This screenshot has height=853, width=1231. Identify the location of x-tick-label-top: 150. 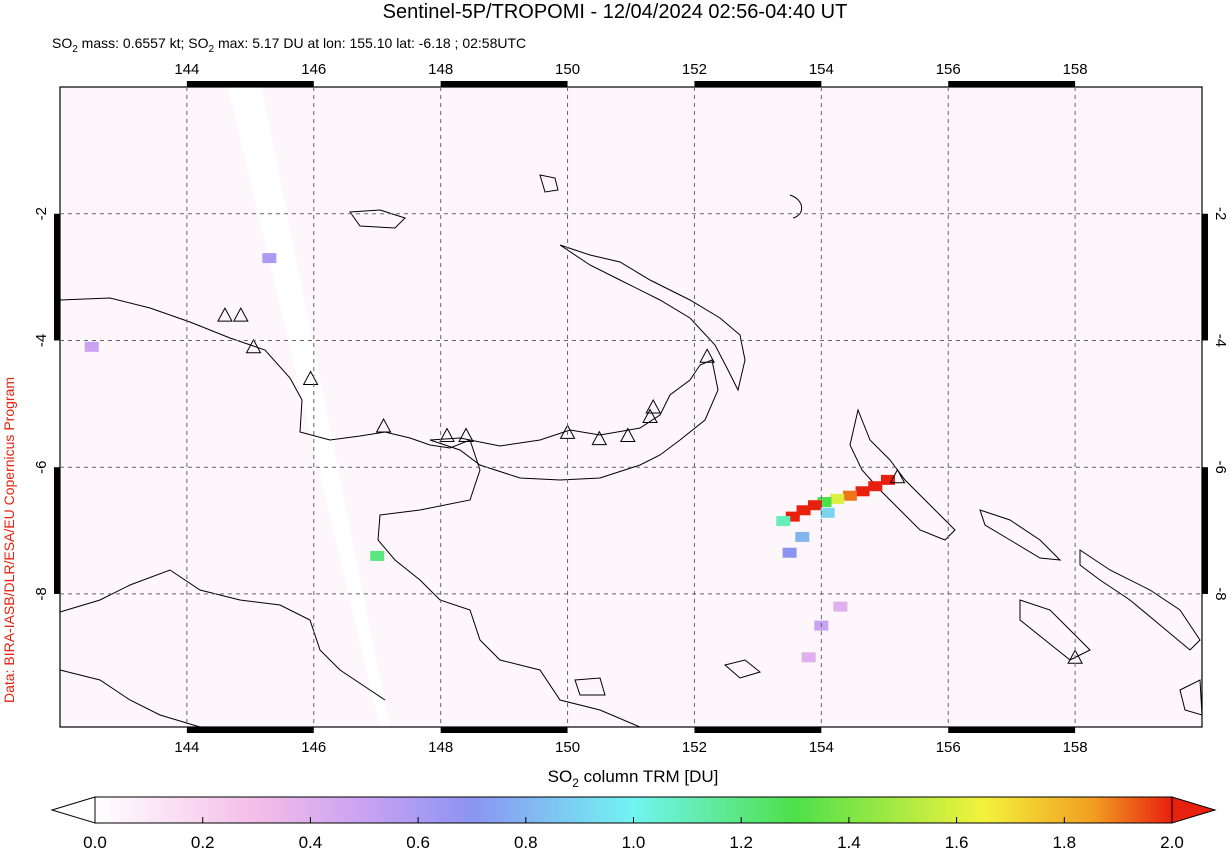
(567, 69).